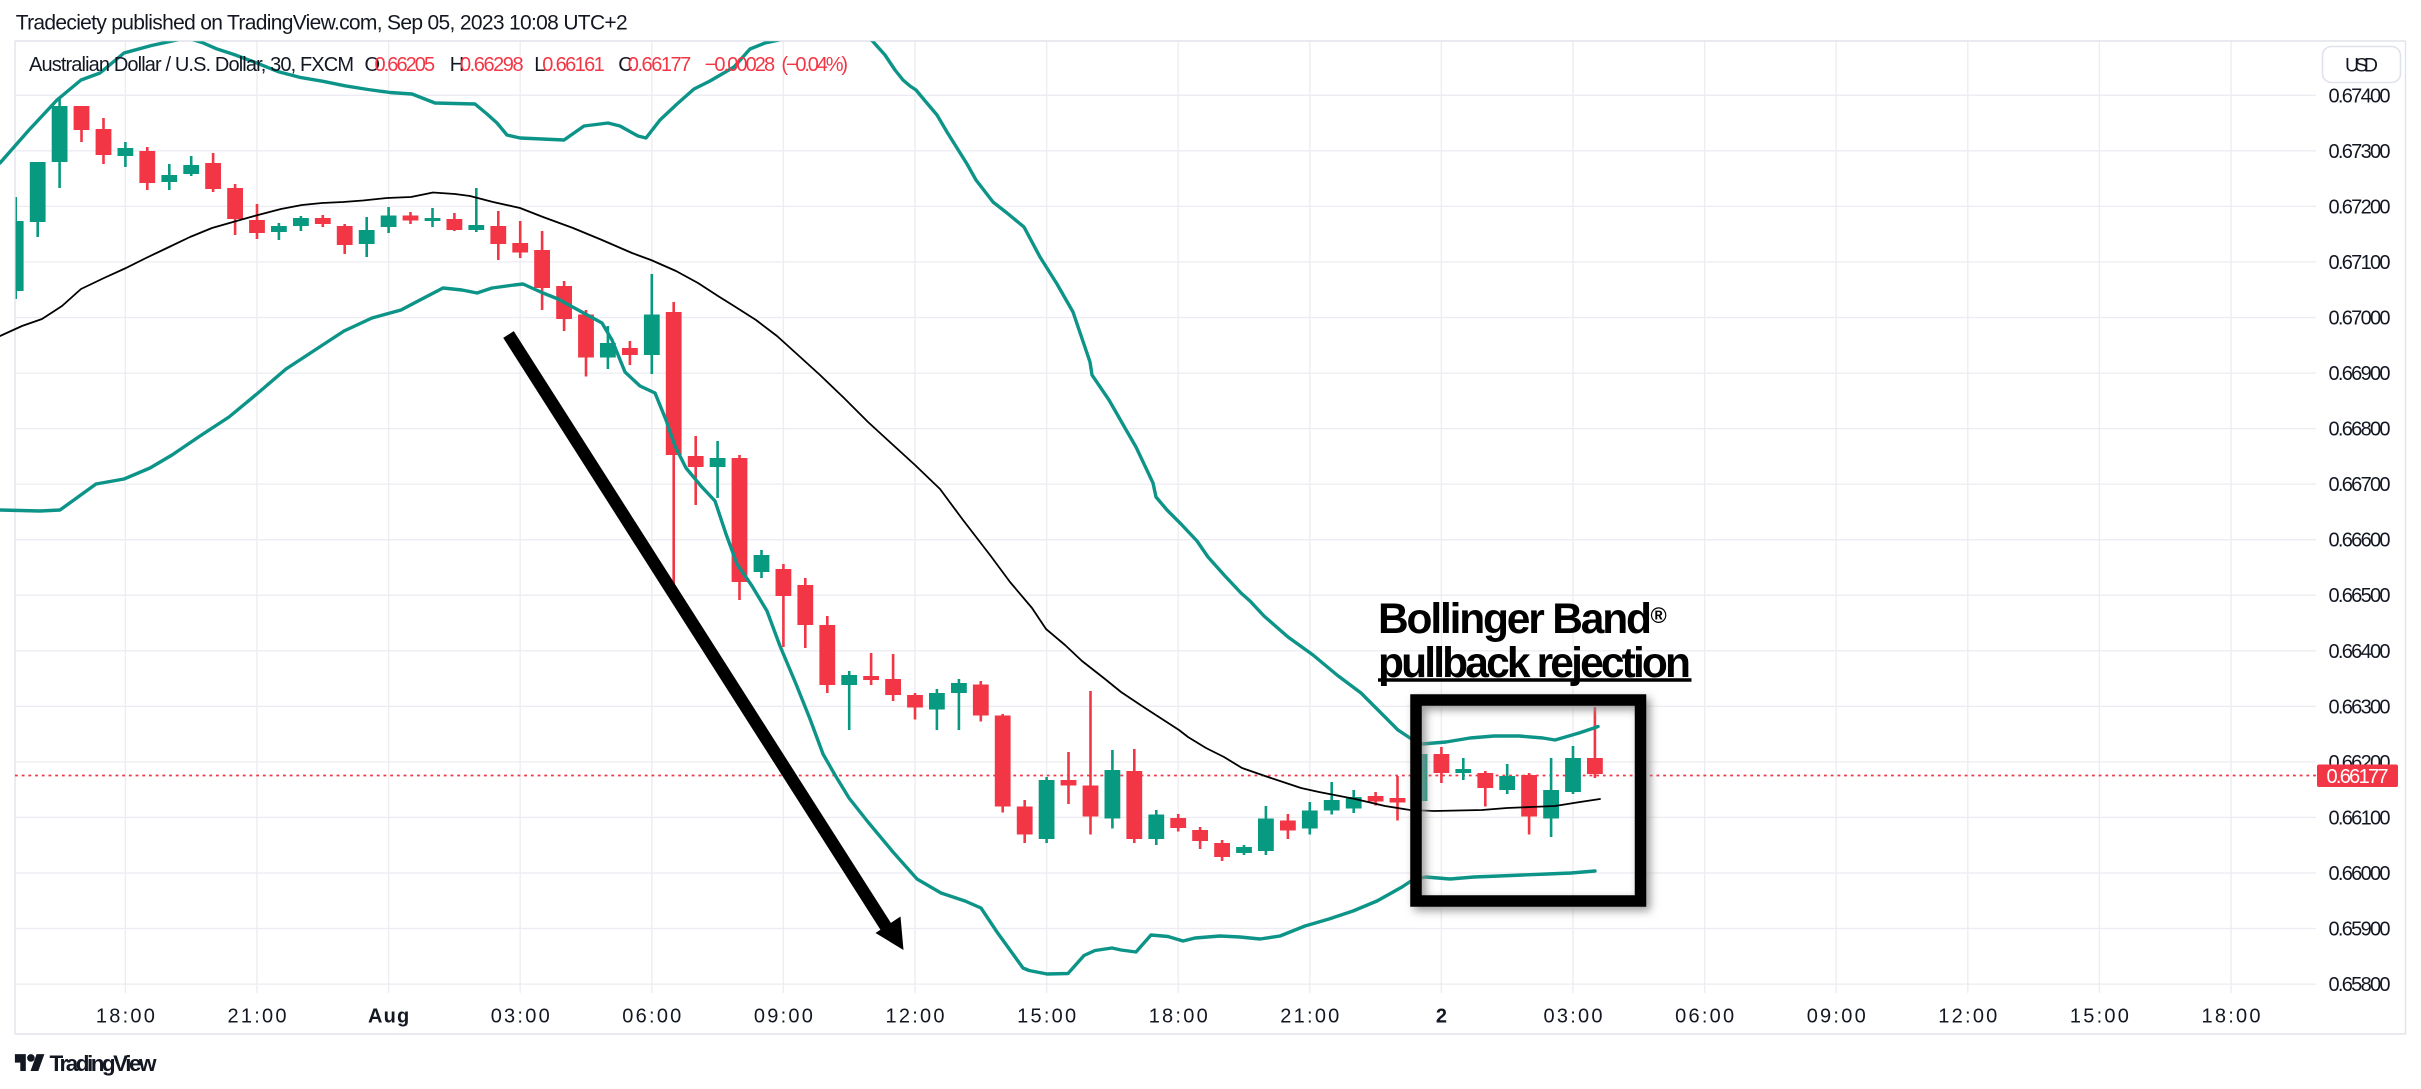  What do you see at coordinates (2360, 207) in the screenshot?
I see `svg-text: 0.67200` at bounding box center [2360, 207].